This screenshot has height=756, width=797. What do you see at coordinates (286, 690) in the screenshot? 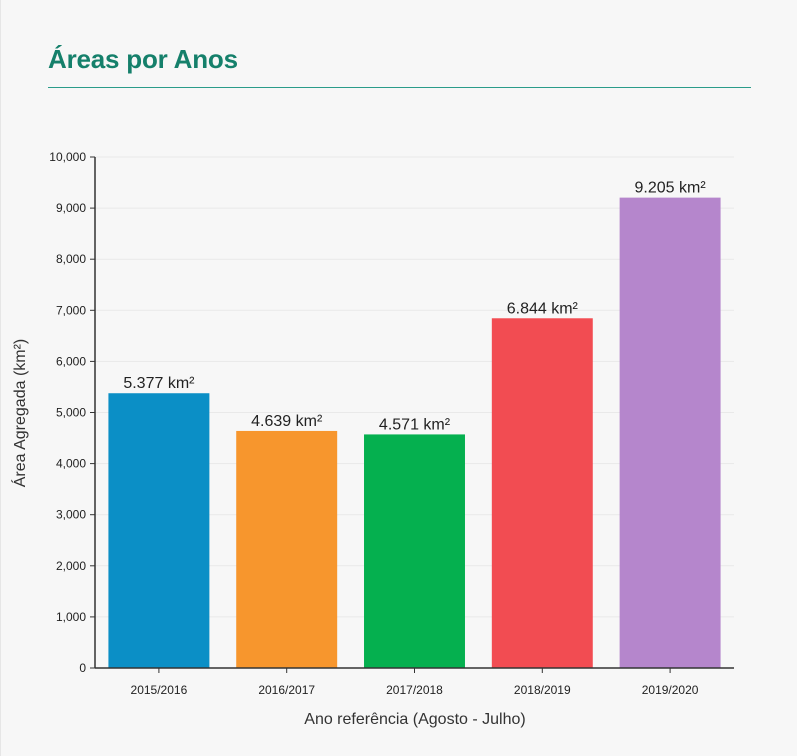
I see `x-tick-label: 2016/2017` at bounding box center [286, 690].